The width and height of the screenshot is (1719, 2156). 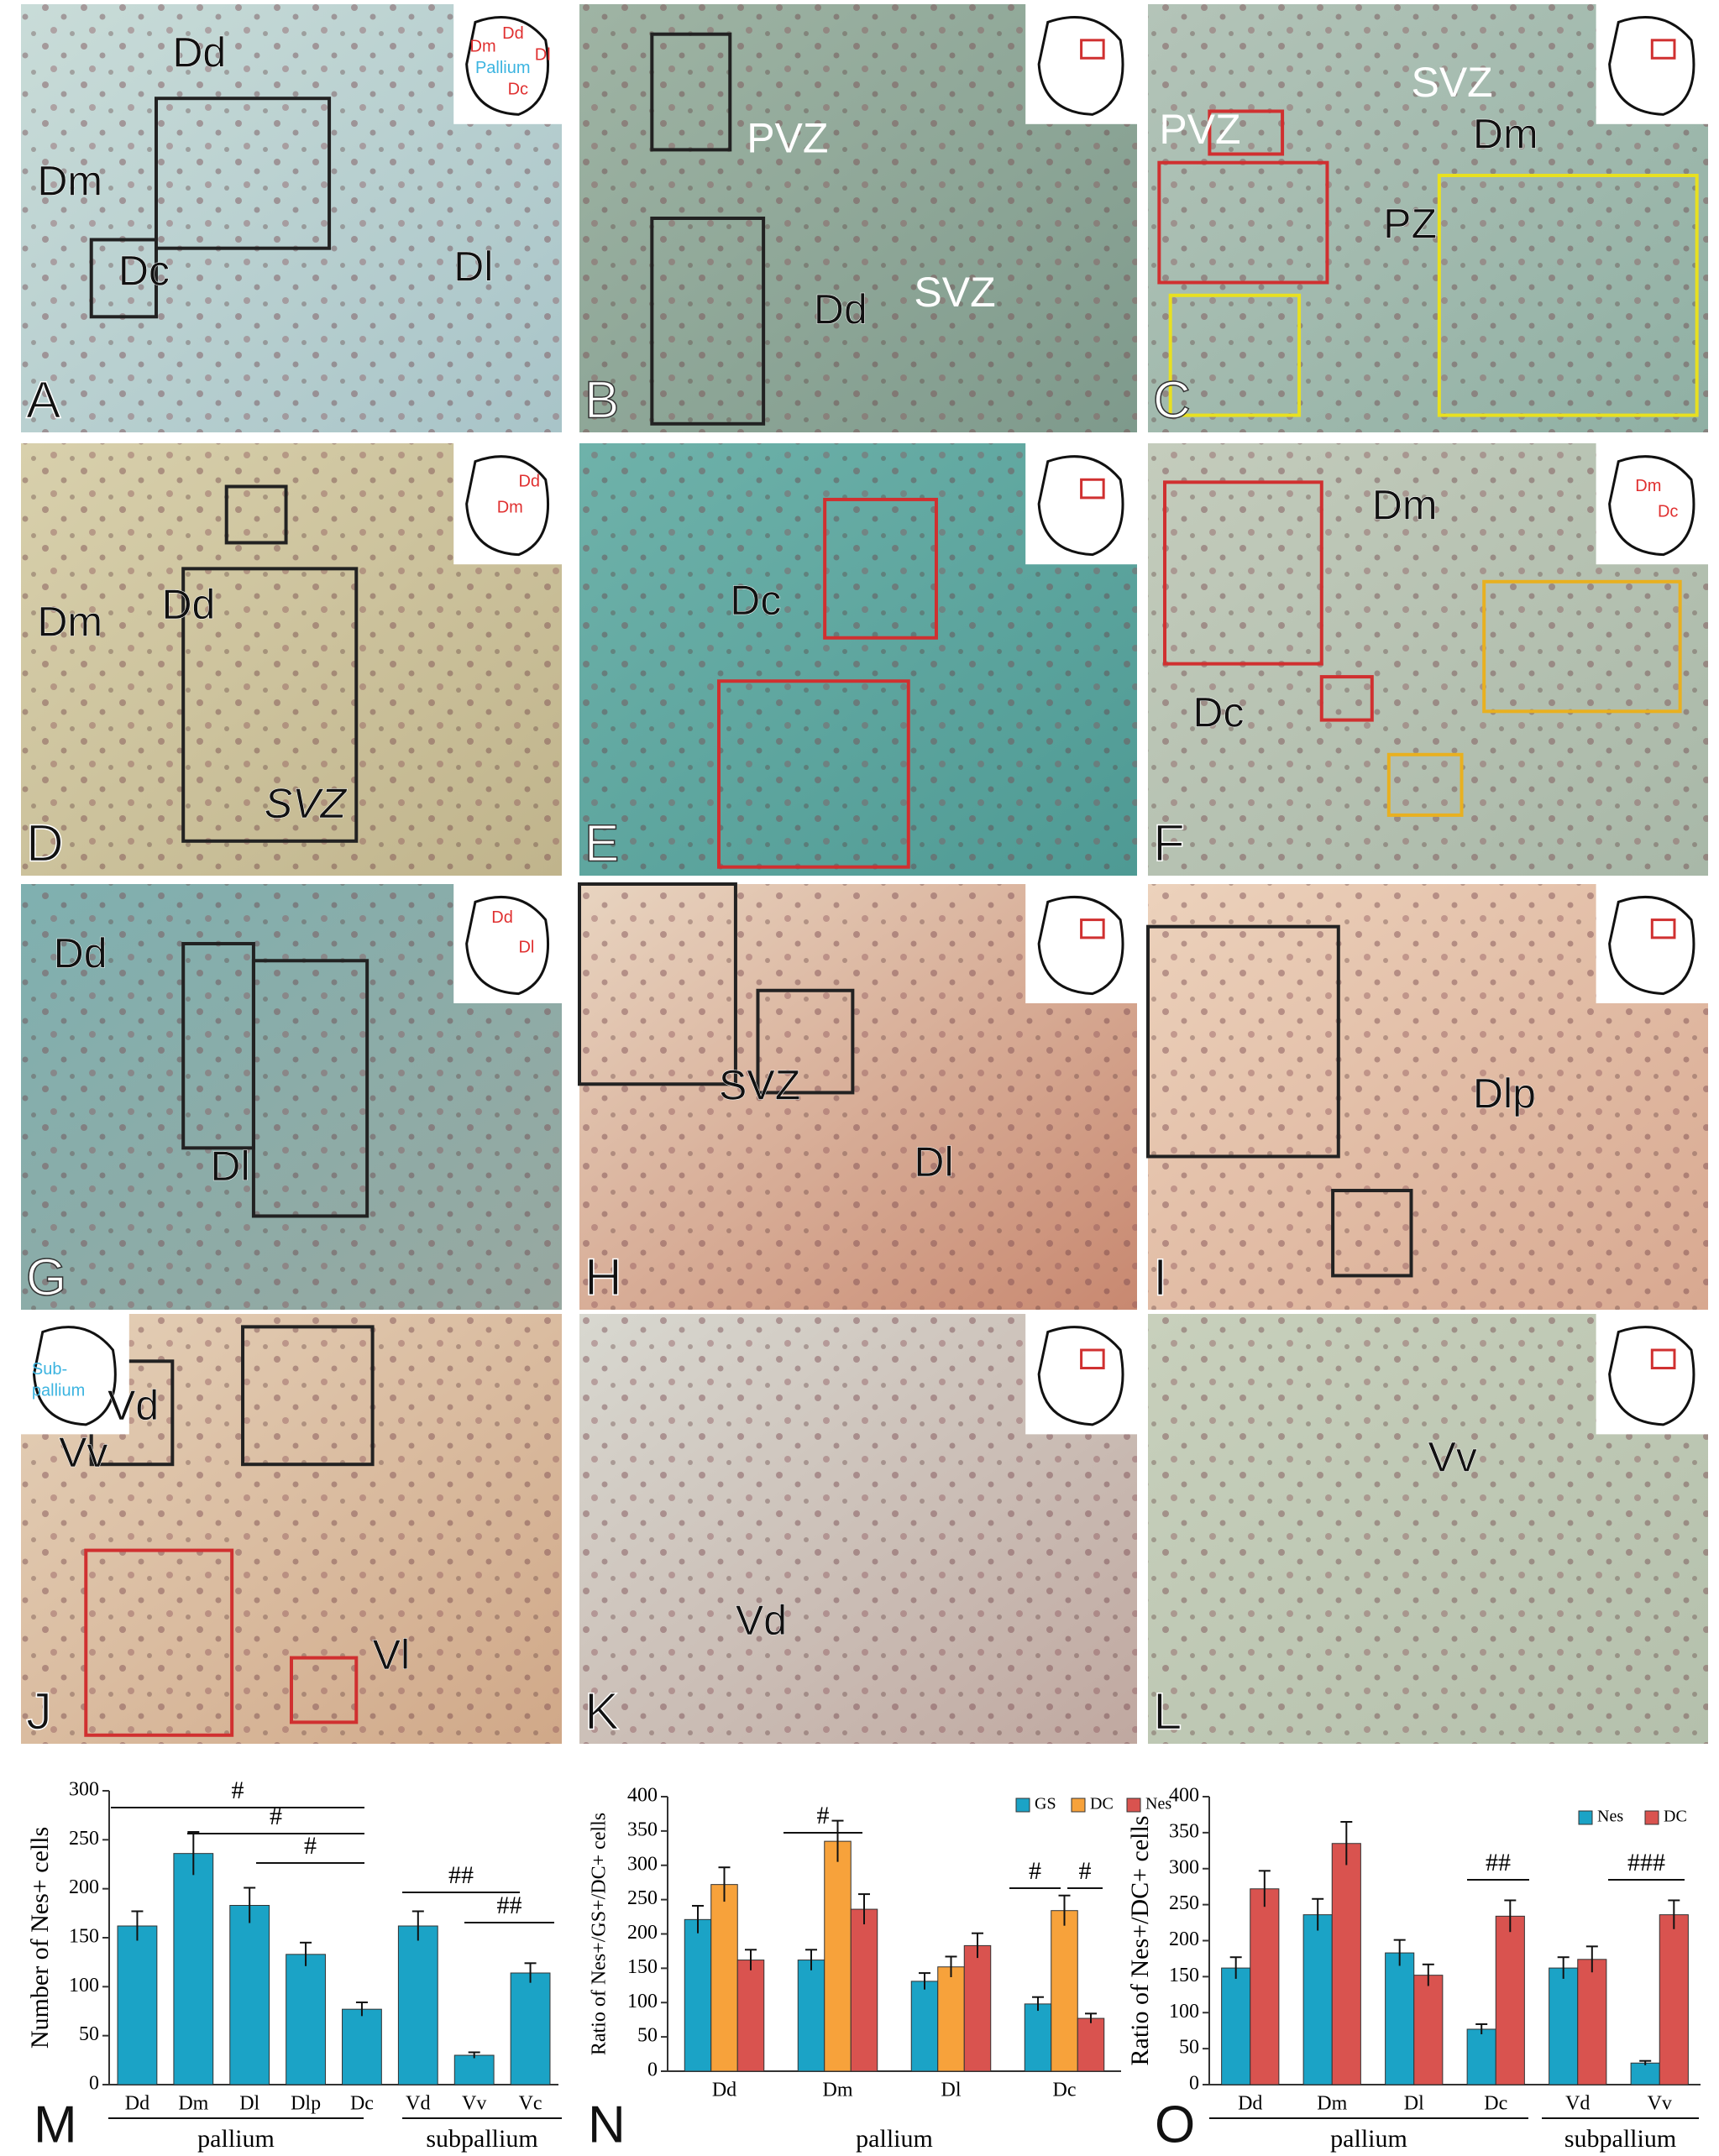 What do you see at coordinates (362, 2104) in the screenshot?
I see `x-tick-label: Dc` at bounding box center [362, 2104].